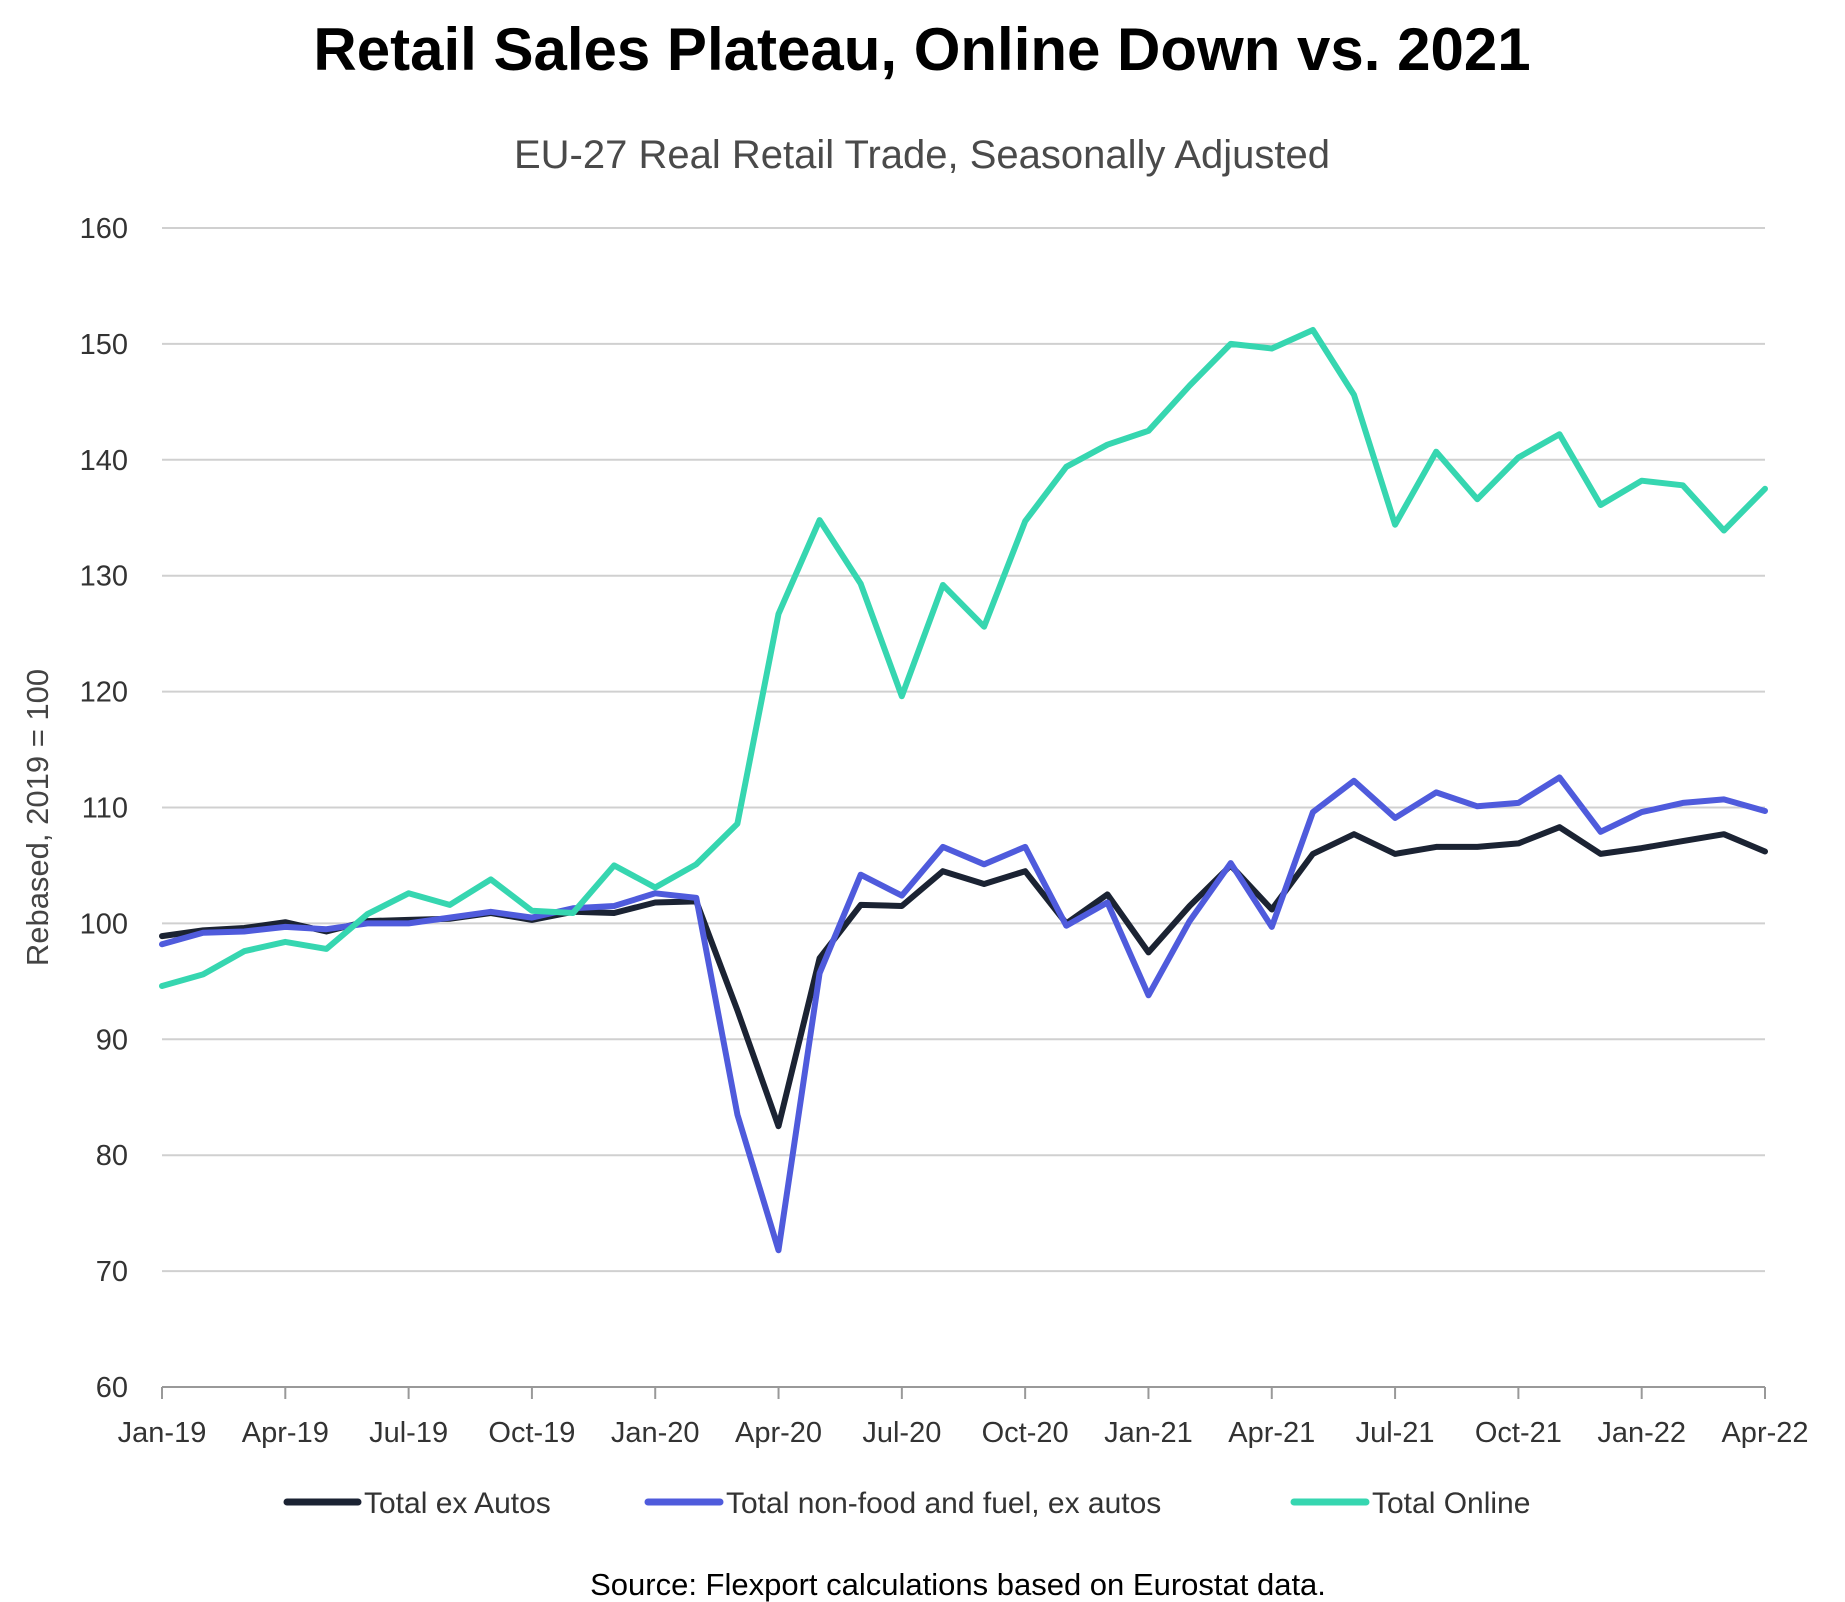 The image size is (1845, 1602). Describe the element at coordinates (1271, 1433) in the screenshot. I see `x-tick-label: Apr-21` at that location.